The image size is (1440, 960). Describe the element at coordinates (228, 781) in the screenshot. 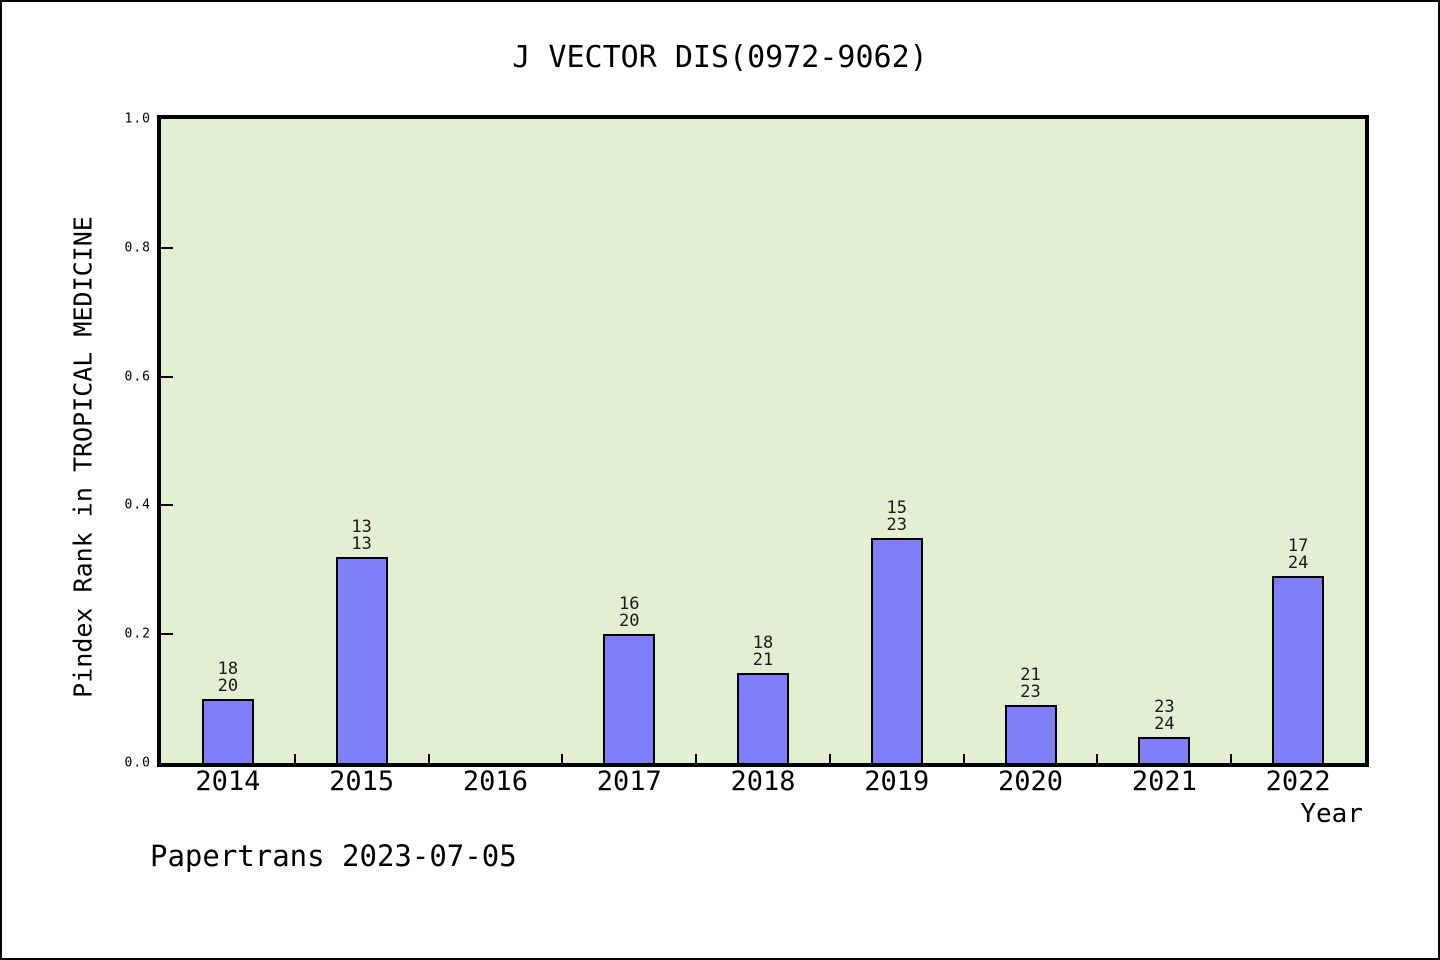

I see `x-tick-label: 2014` at that location.